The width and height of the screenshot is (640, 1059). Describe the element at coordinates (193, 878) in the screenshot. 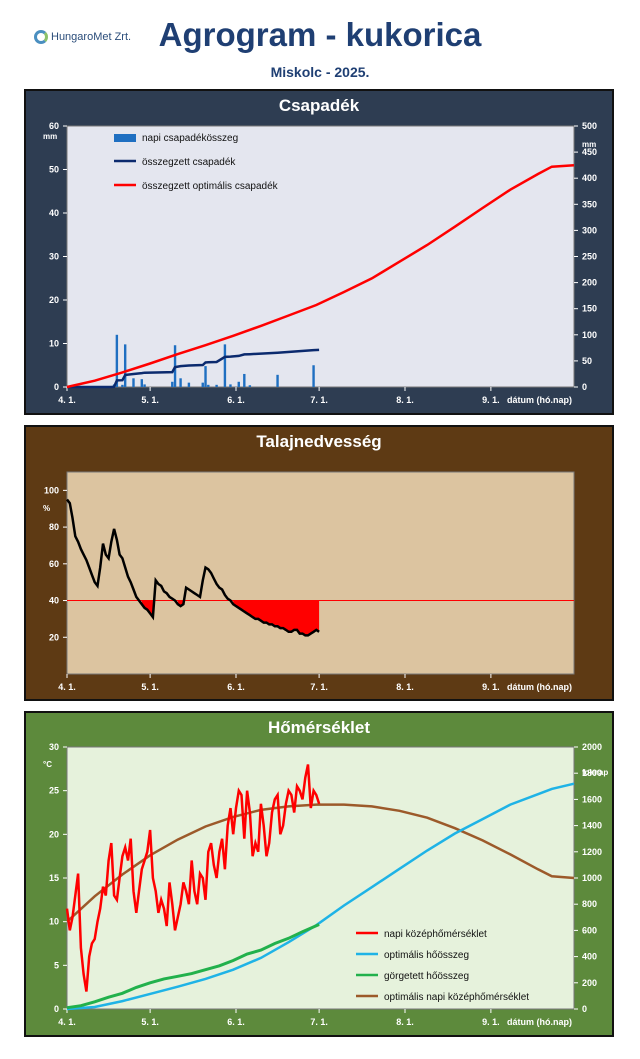

I see `daily-mean-temp-line` at that location.